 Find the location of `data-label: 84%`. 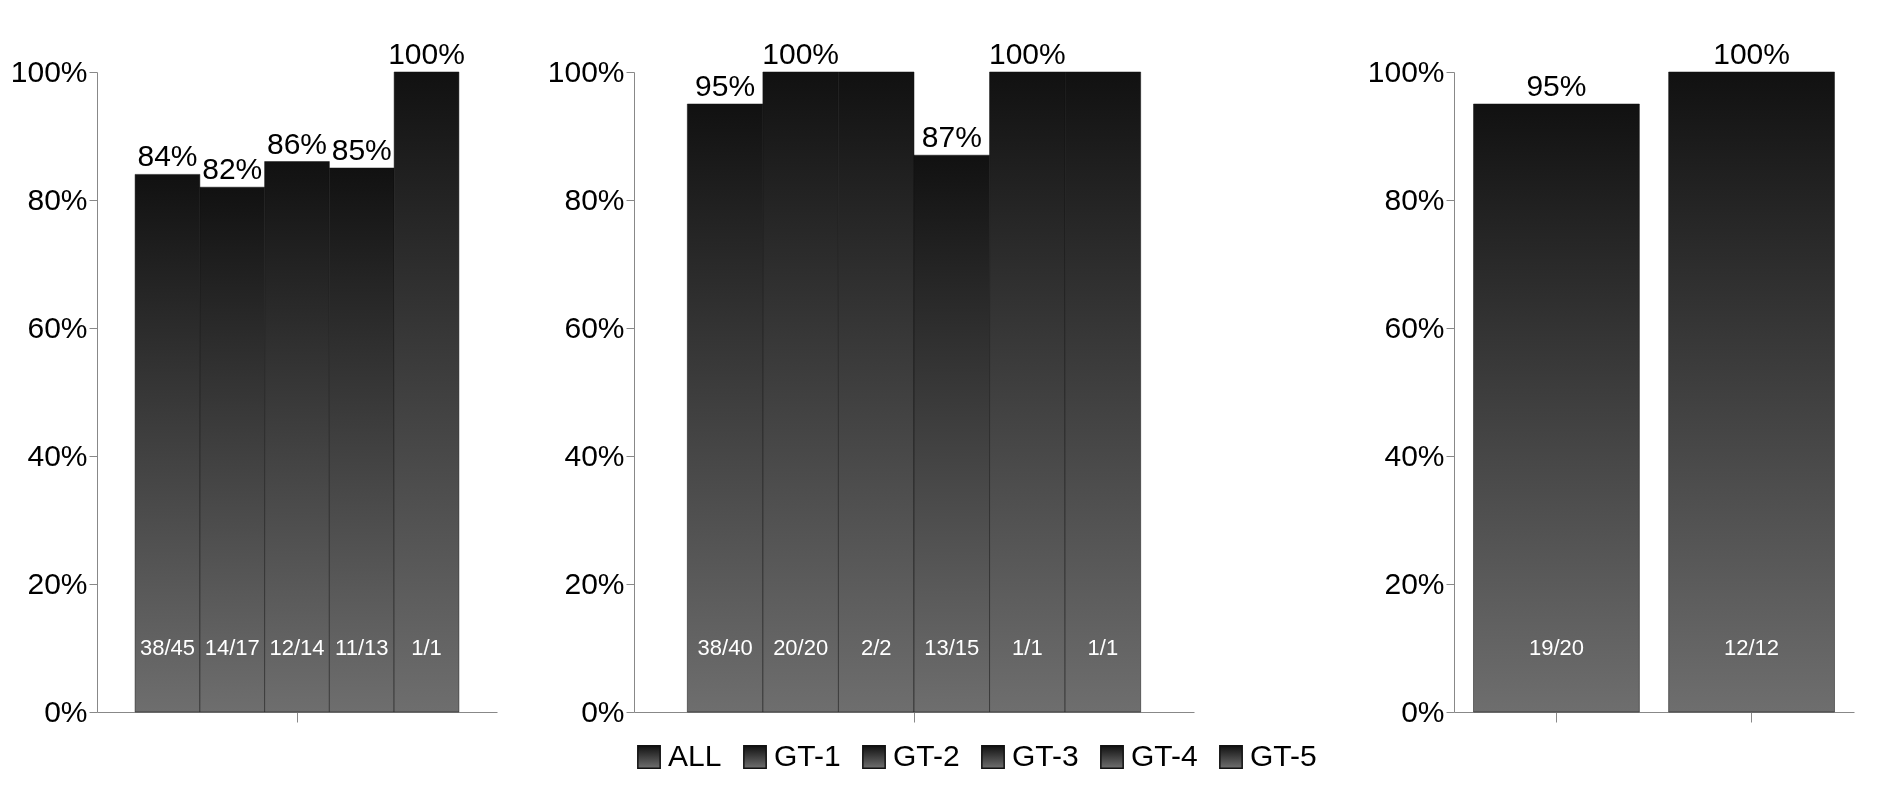

data-label: 84% is located at coordinates (167, 156).